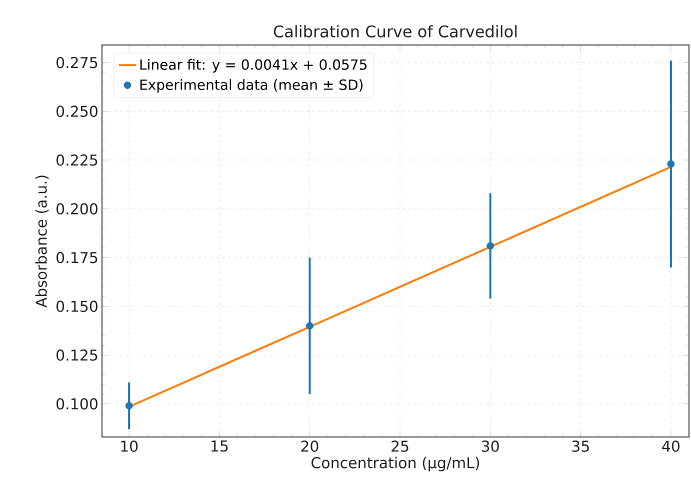 This screenshot has height=491, width=691. I want to click on x-tick-label: 25, so click(400, 446).